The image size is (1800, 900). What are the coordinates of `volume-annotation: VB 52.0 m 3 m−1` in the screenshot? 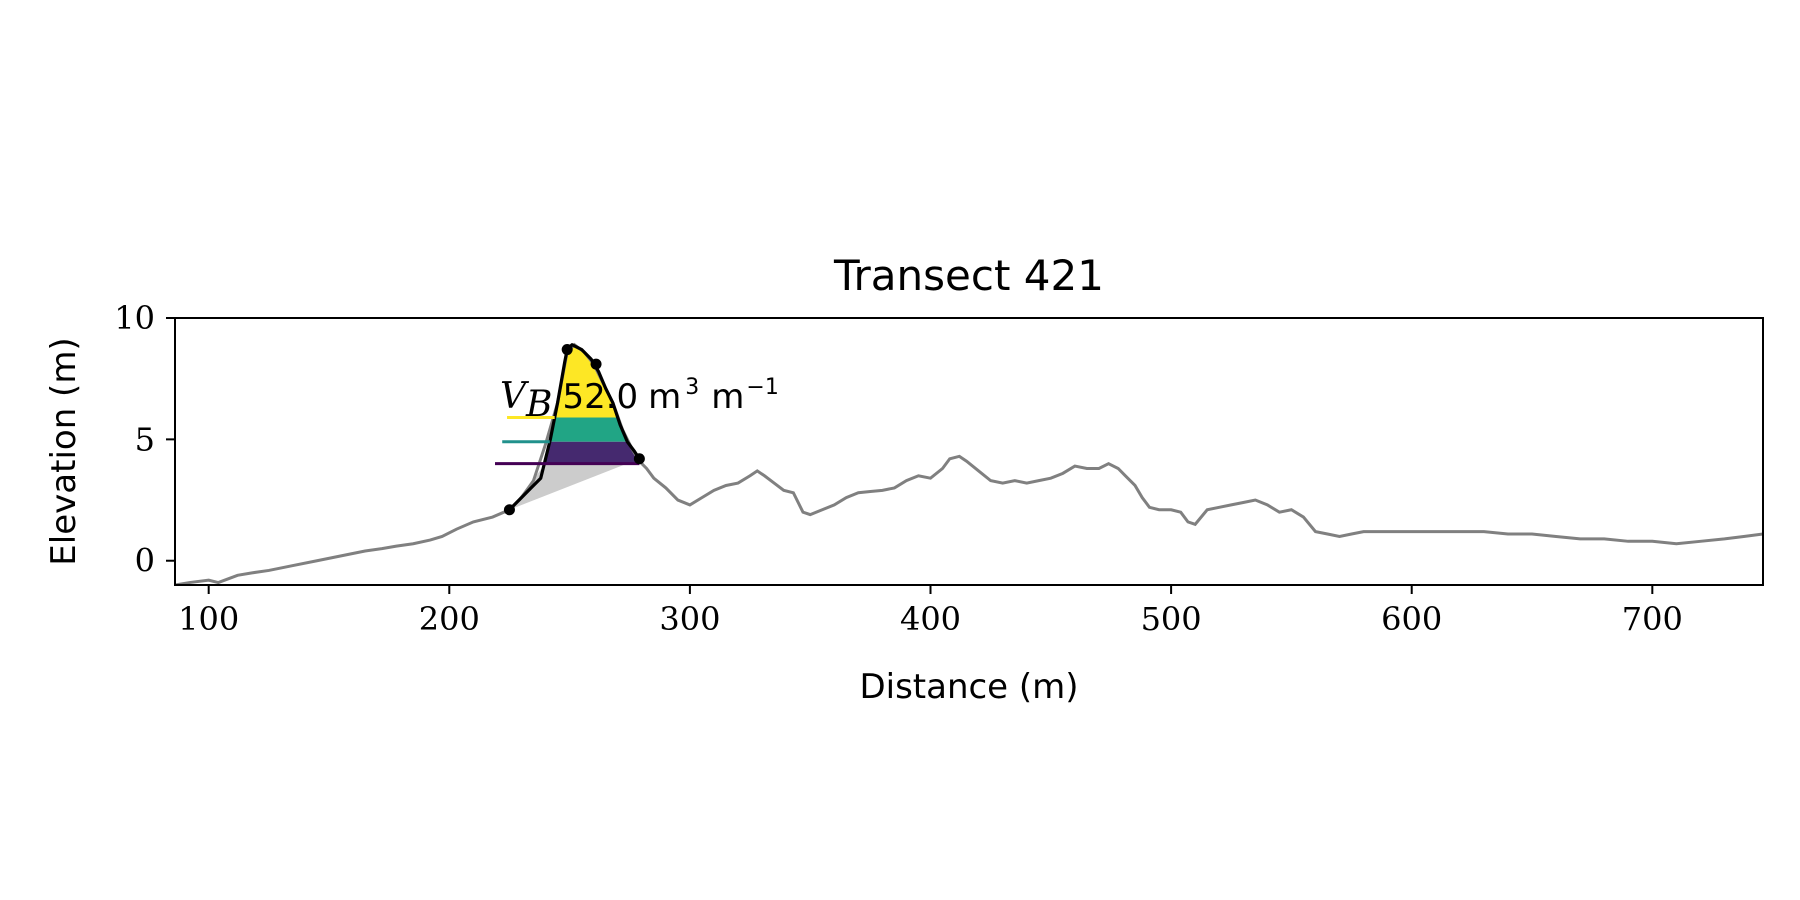 It's located at (639, 400).